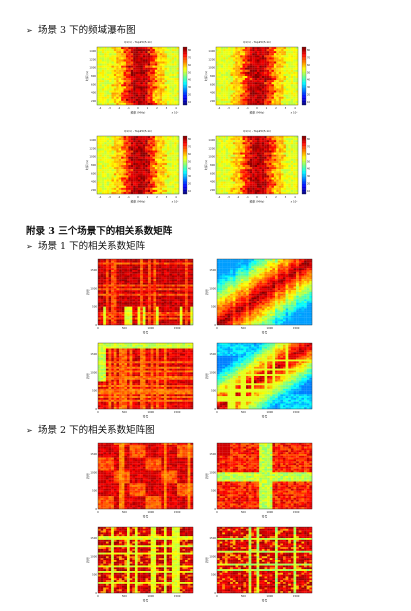 The image size is (411, 611). I want to click on waterfall-ytick: 1200, so click(92, 59).